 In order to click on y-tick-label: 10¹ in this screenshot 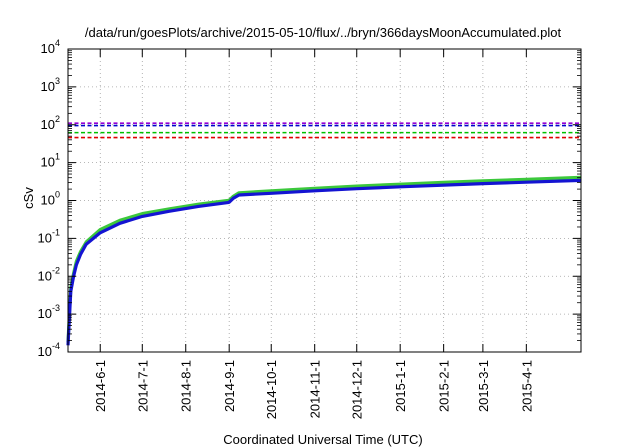, I will do `click(50, 161)`.